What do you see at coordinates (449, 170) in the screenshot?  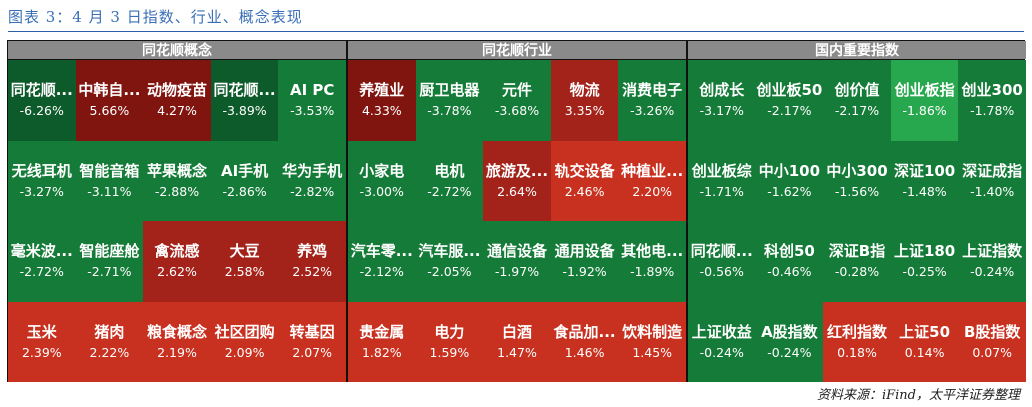 I see `tile-name-label: 电机` at bounding box center [449, 170].